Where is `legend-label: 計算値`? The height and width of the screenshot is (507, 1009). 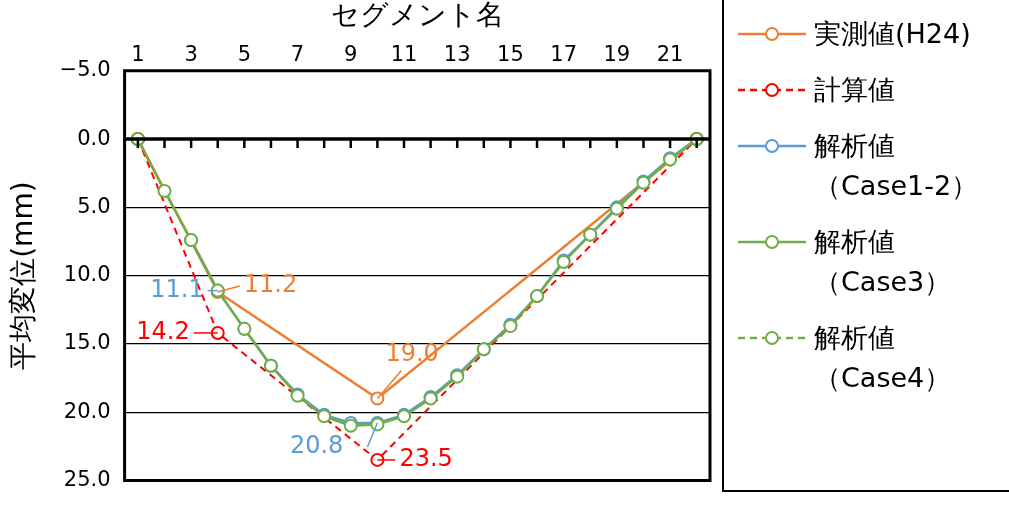
legend-label: 計算値 is located at coordinates (854, 90).